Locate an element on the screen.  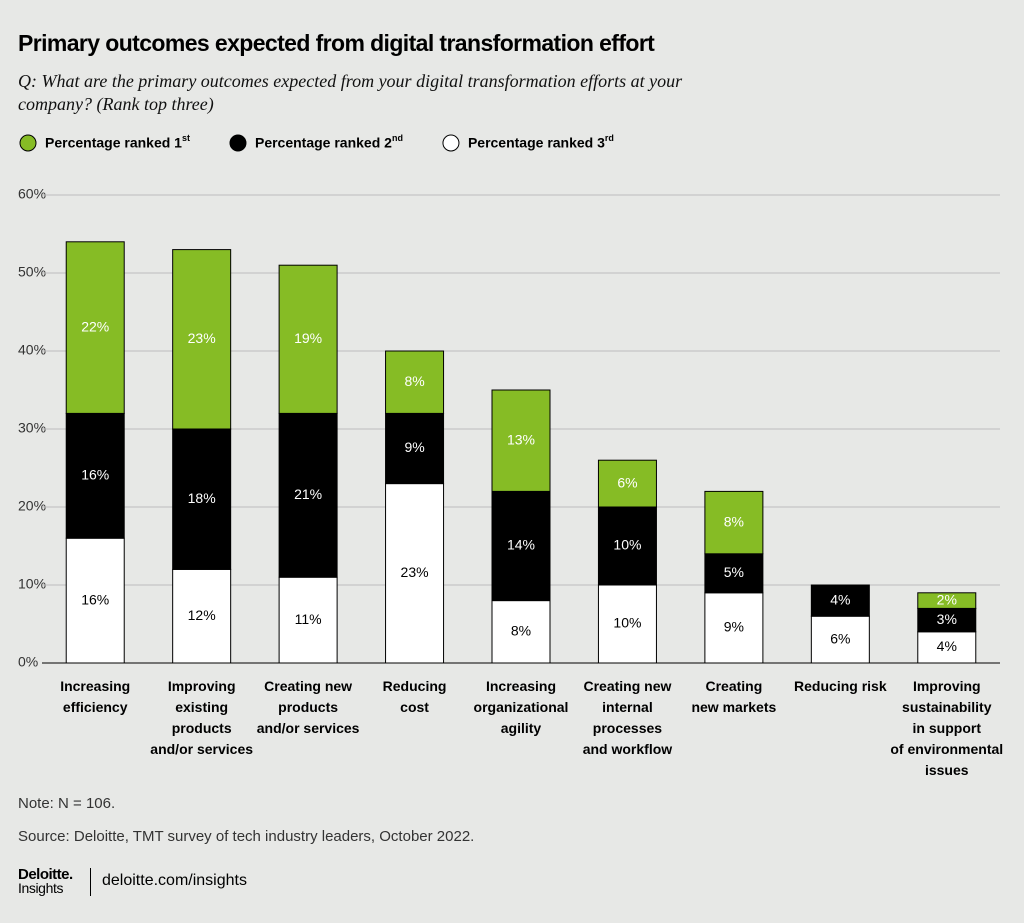
x-tick-line: Creating is located at coordinates (733, 686).